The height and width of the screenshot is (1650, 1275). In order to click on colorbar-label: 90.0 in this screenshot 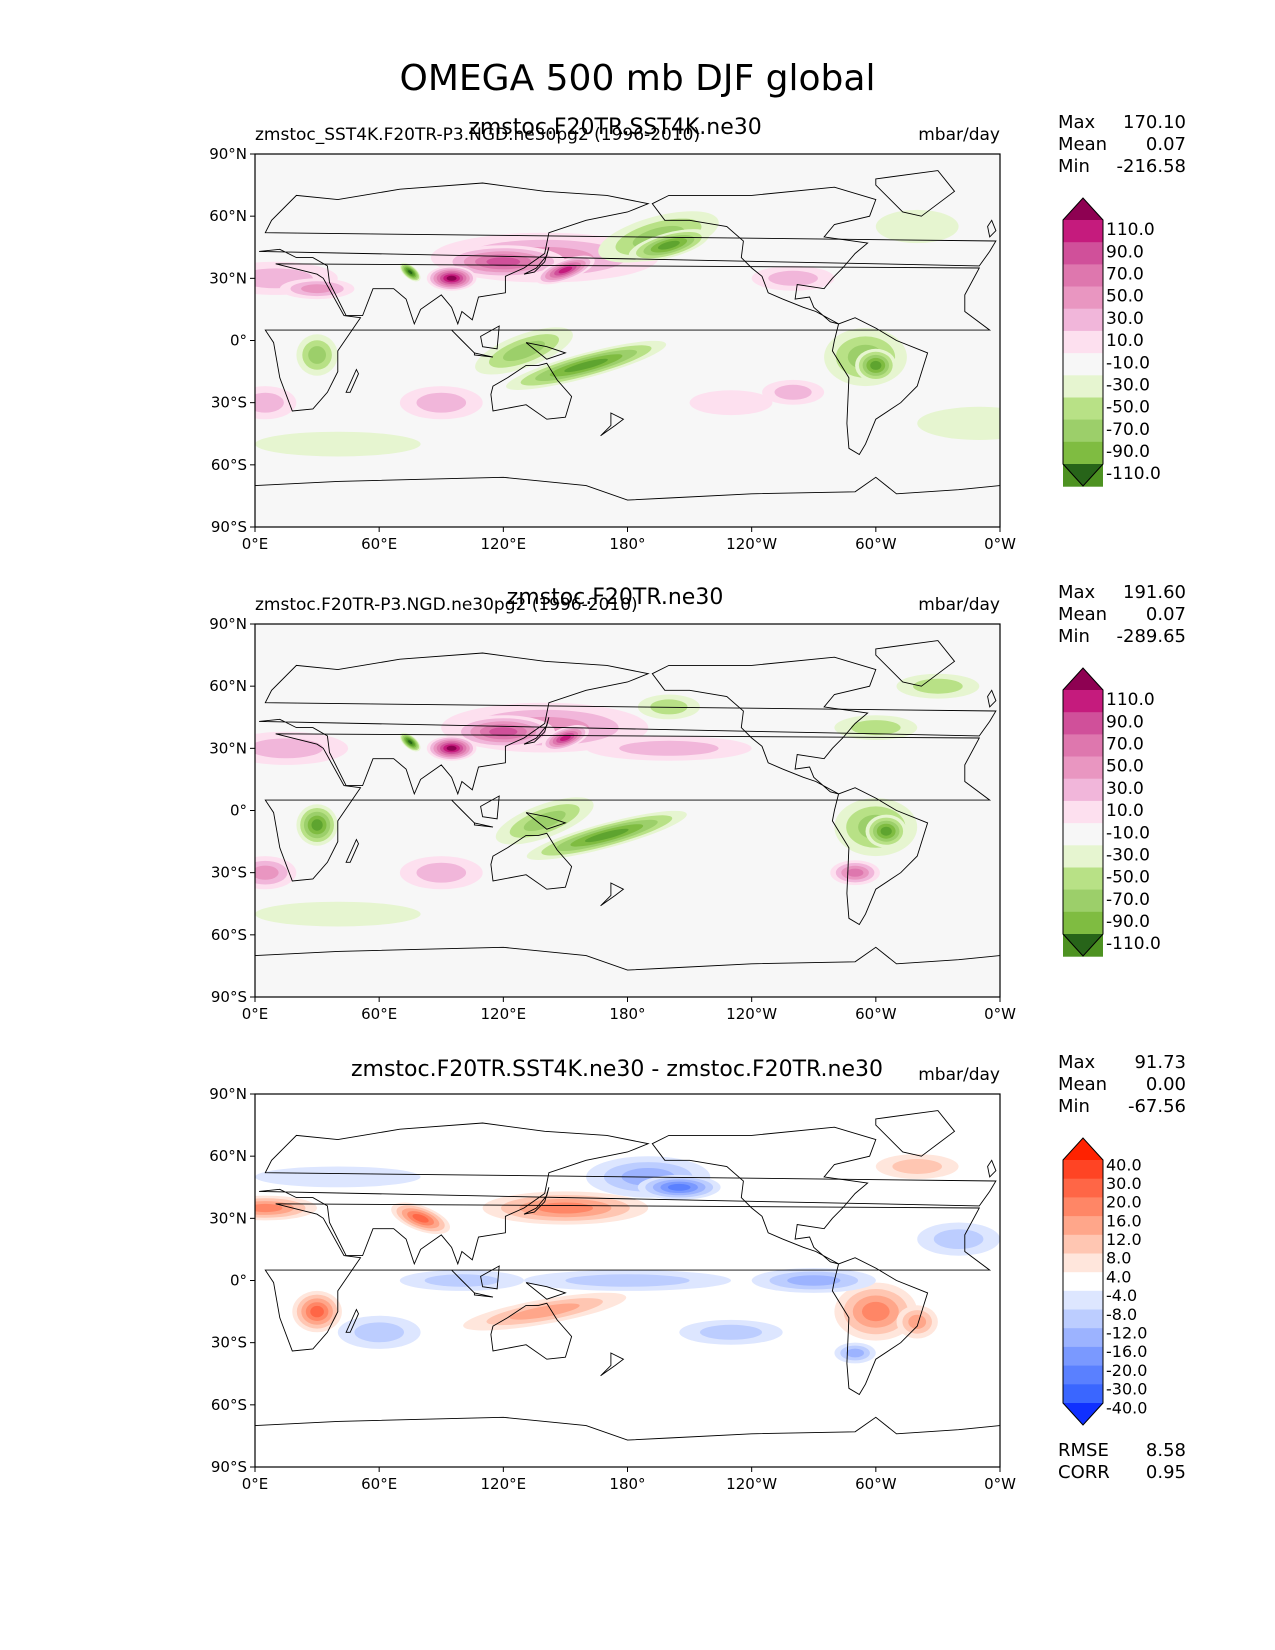, I will do `click(1125, 252)`.